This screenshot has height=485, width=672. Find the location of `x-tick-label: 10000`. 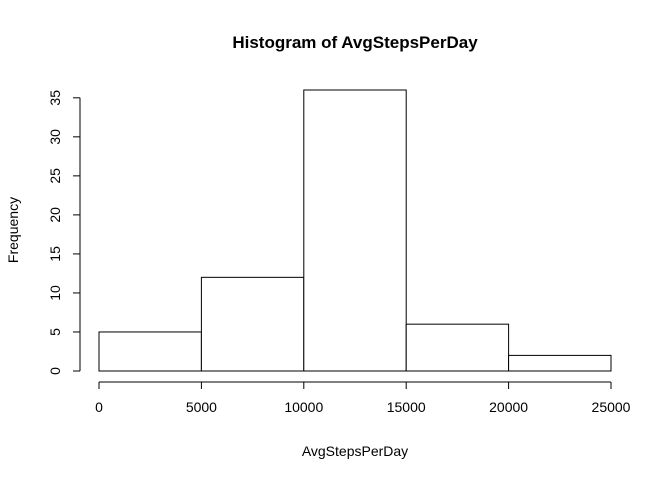

x-tick-label: 10000 is located at coordinates (303, 407).